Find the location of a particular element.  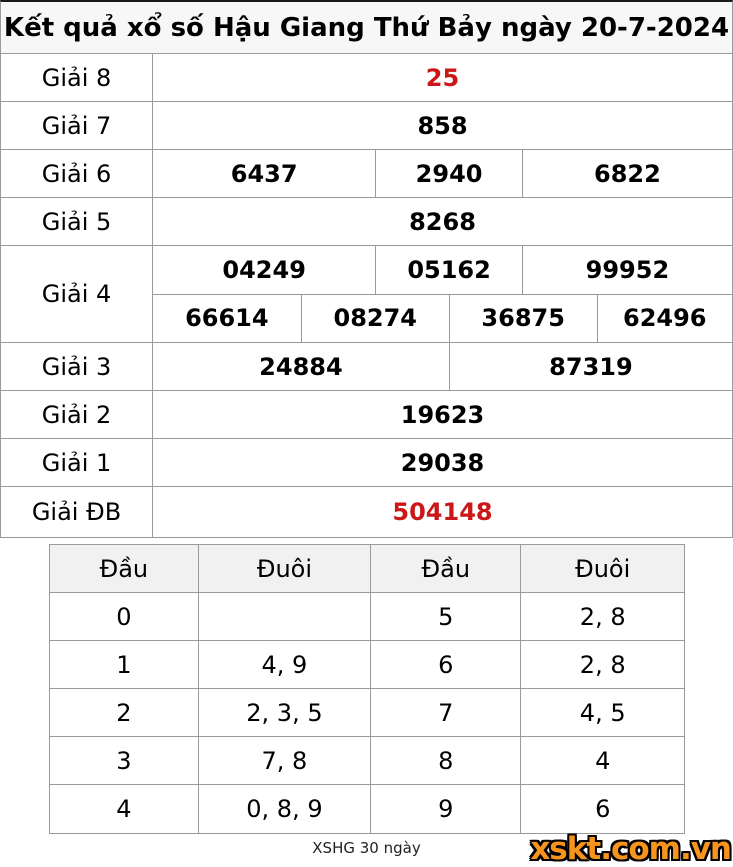

prize-row-g5: Giải 5 8268 is located at coordinates (366, 222).